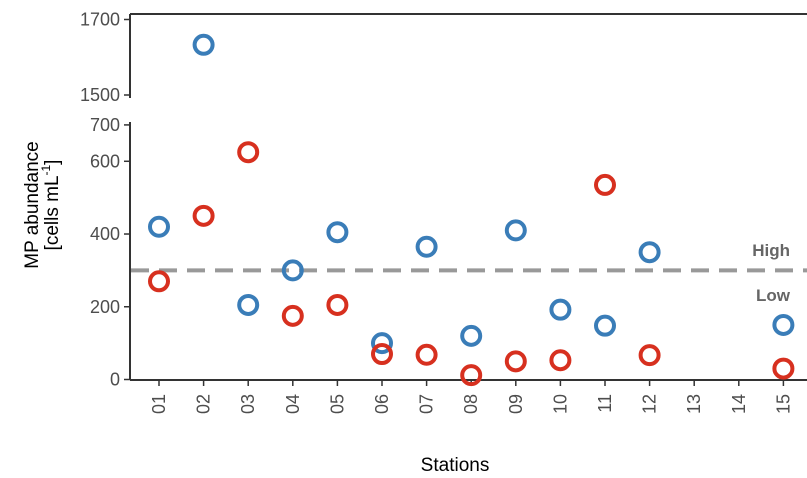  What do you see at coordinates (650, 404) in the screenshot?
I see `x-tick-label: 12` at bounding box center [650, 404].